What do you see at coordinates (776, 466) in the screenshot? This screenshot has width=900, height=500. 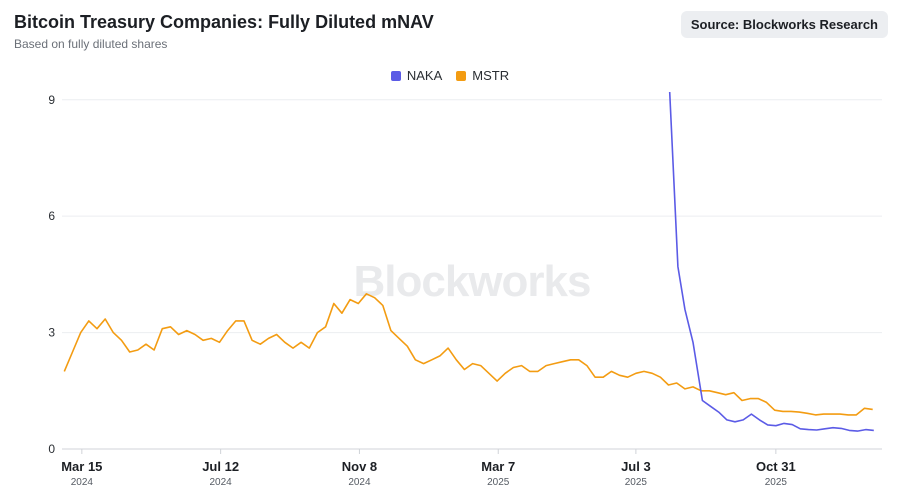 I see `x-tick-label: Oct 31` at bounding box center [776, 466].